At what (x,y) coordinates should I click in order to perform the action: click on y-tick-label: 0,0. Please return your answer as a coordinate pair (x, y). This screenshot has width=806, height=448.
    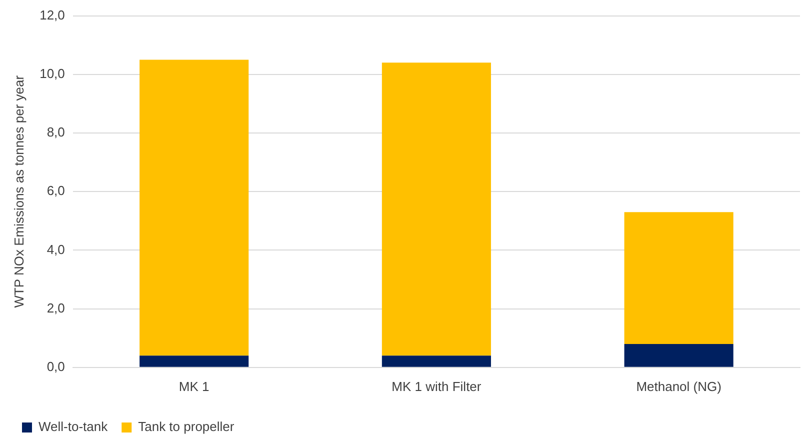
    Looking at the image, I should click on (55, 366).